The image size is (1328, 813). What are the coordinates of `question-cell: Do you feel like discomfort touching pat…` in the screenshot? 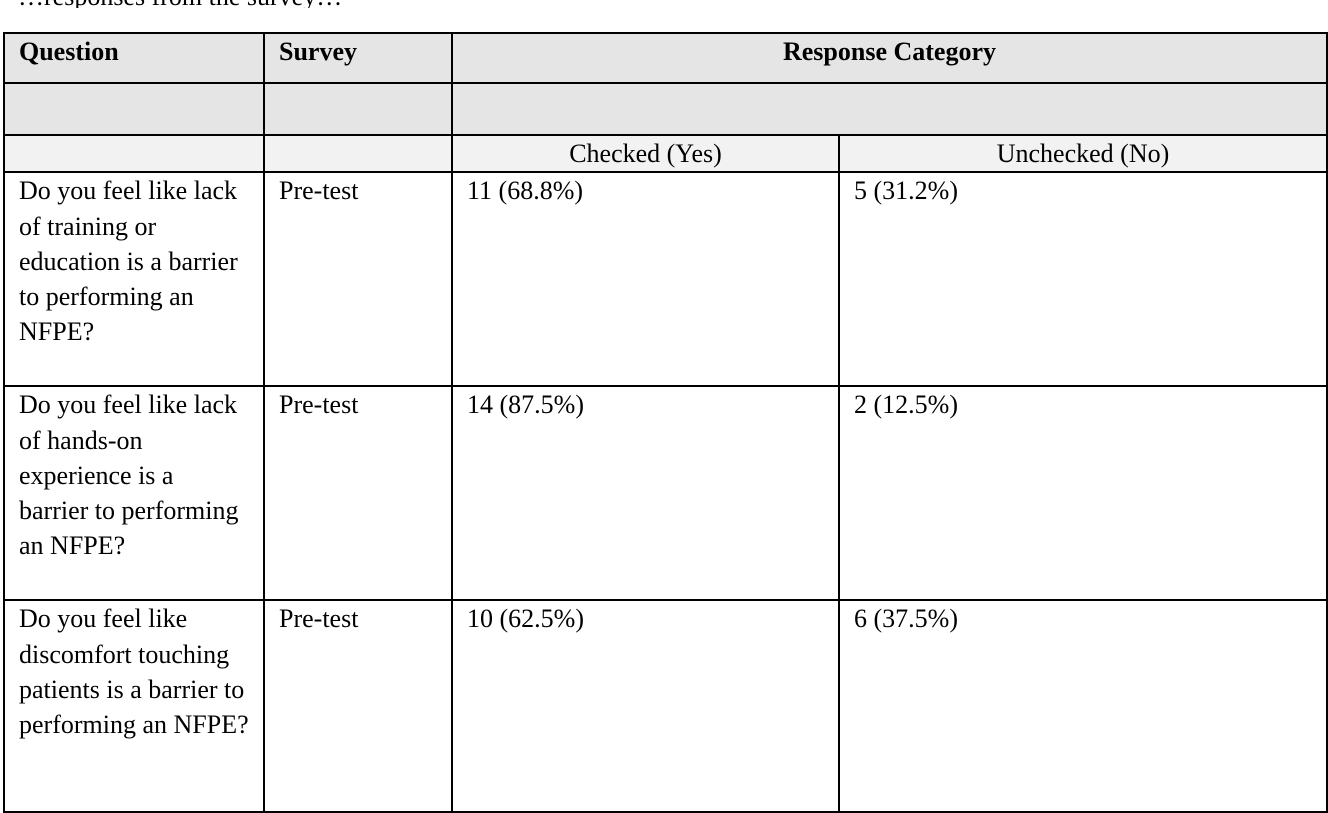 It's located at (134, 706).